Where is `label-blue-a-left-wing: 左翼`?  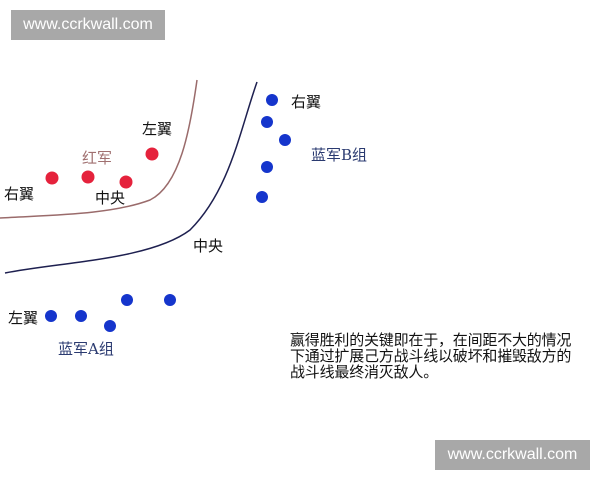
label-blue-a-left-wing: 左翼 is located at coordinates (23, 318).